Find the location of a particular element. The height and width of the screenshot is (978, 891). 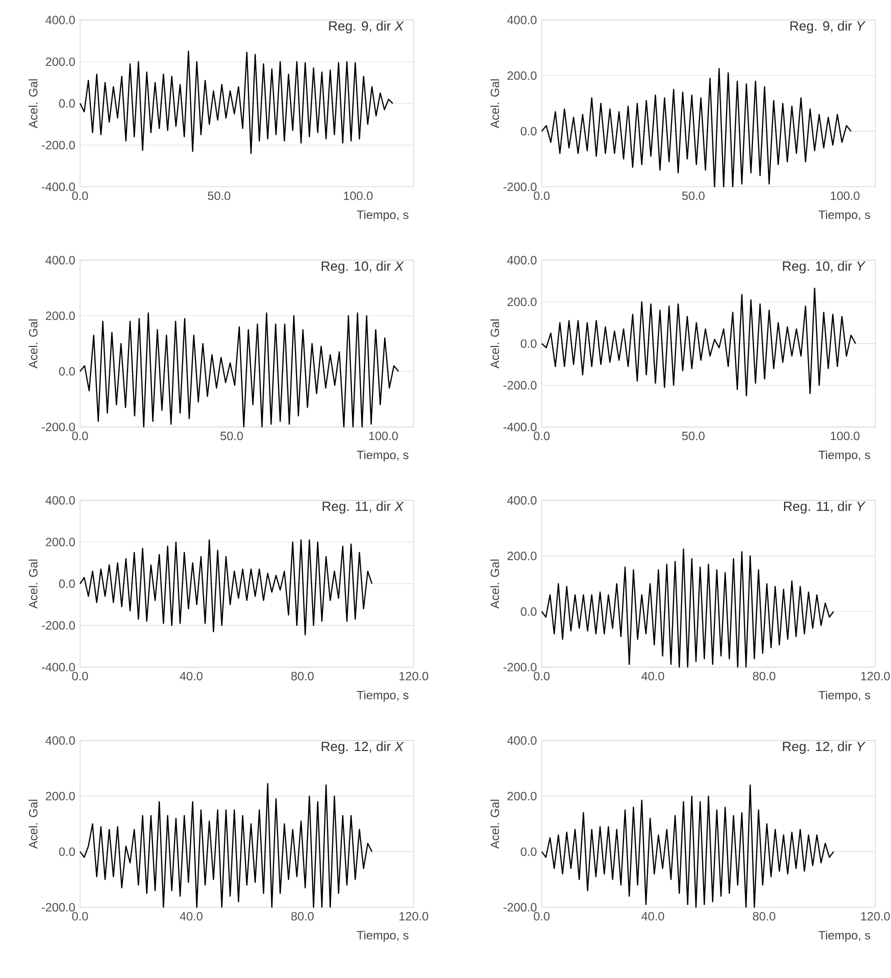

chart-title: Reg. 10, dir X is located at coordinates (363, 267).